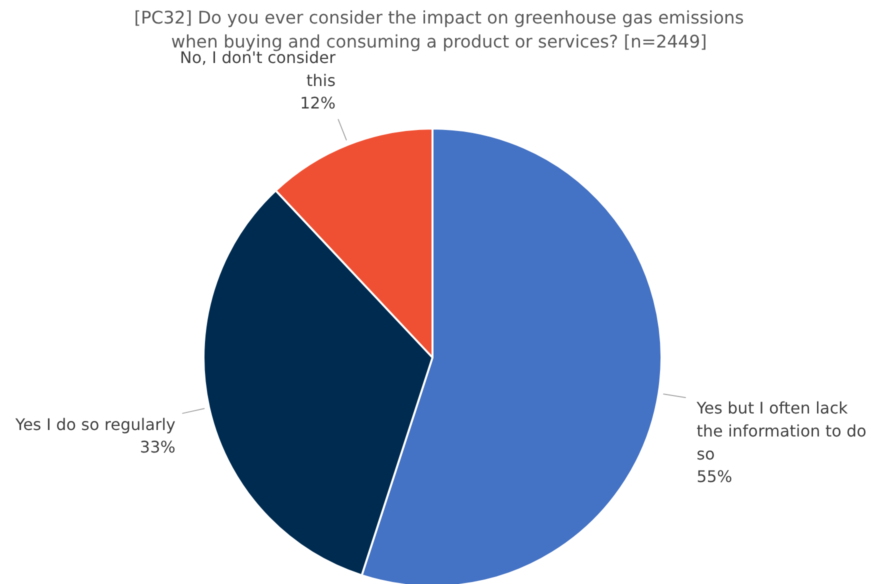 This screenshot has height=584, width=877. What do you see at coordinates (714, 476) in the screenshot?
I see `data-label: 55%` at bounding box center [714, 476].